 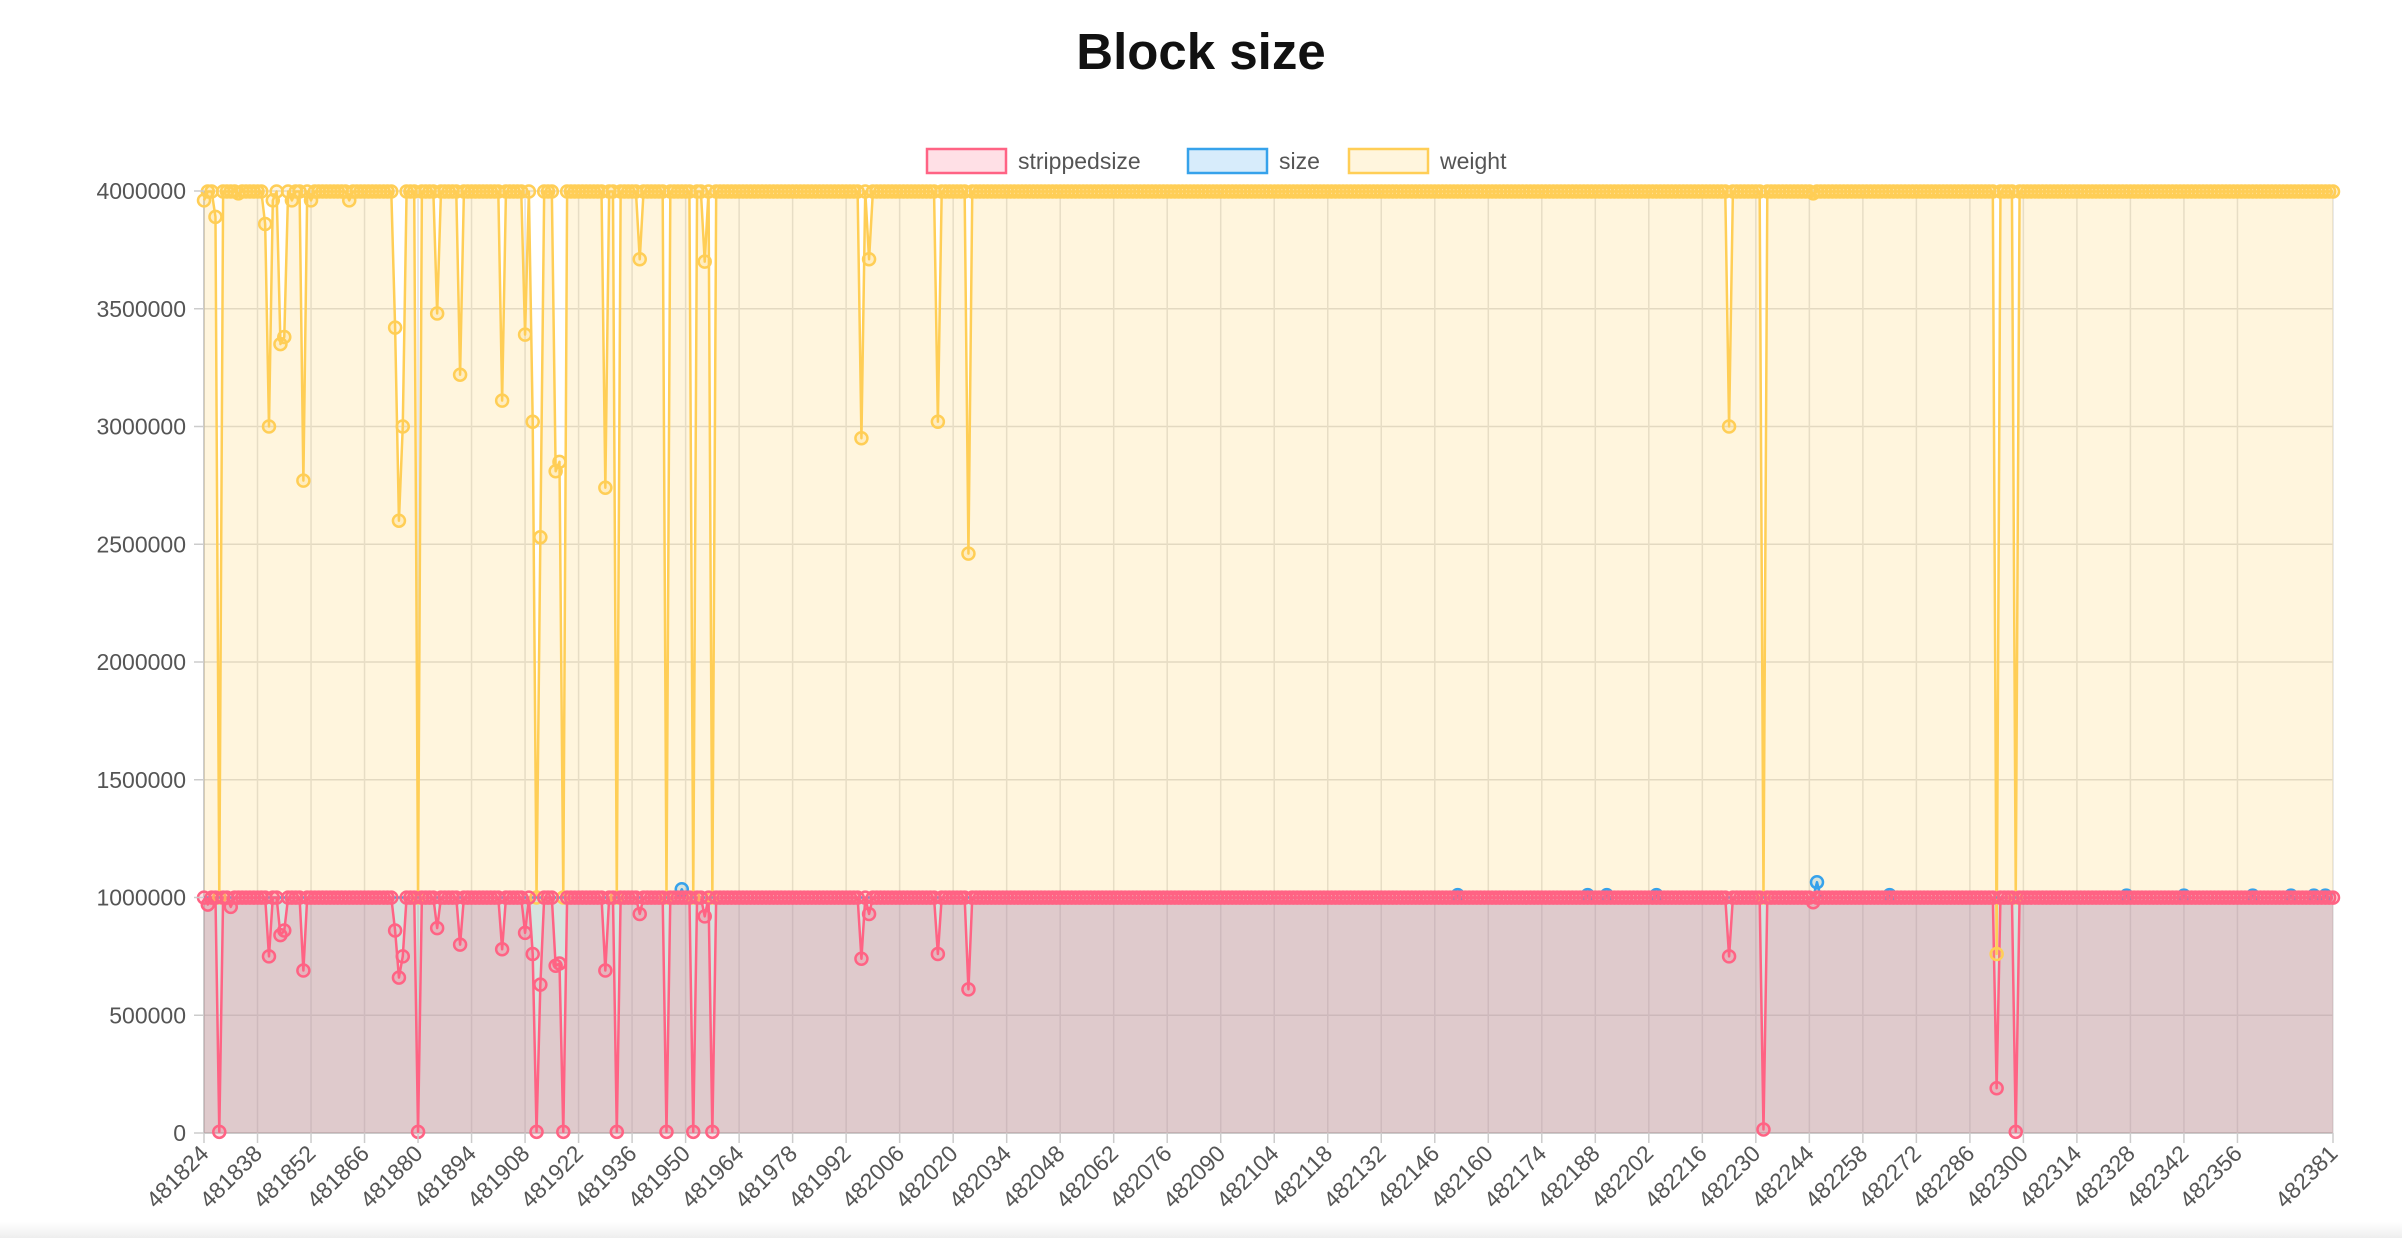 What do you see at coordinates (141, 427) in the screenshot?
I see `y-tick-label: 3000000` at bounding box center [141, 427].